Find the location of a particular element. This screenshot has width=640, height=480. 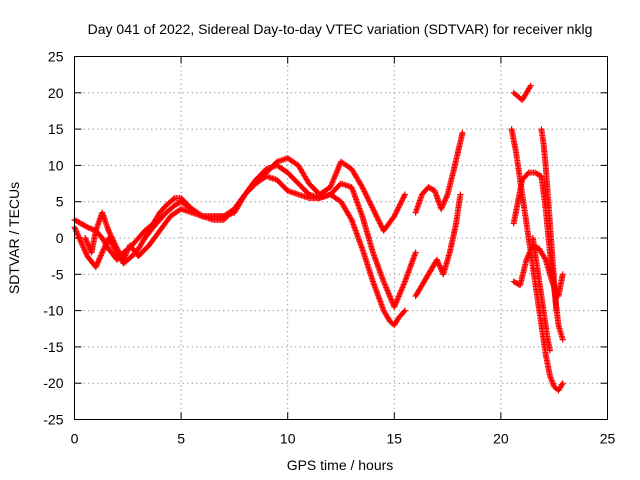

y-tick-label: 20 is located at coordinates (56, 93).